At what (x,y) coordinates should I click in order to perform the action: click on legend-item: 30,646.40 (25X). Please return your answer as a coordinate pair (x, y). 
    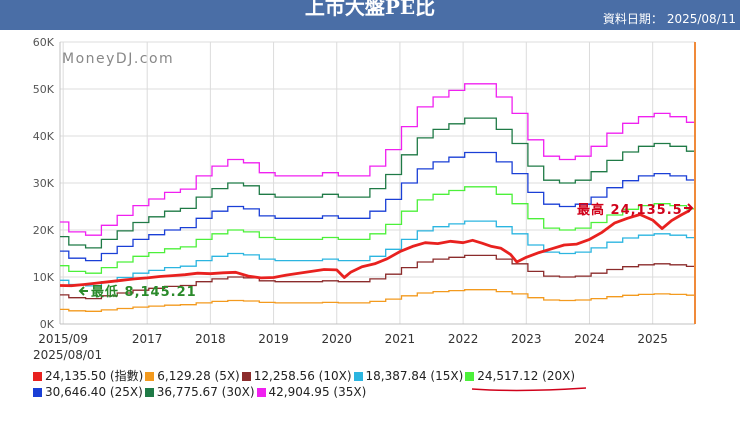
    Looking at the image, I should click on (88, 392).